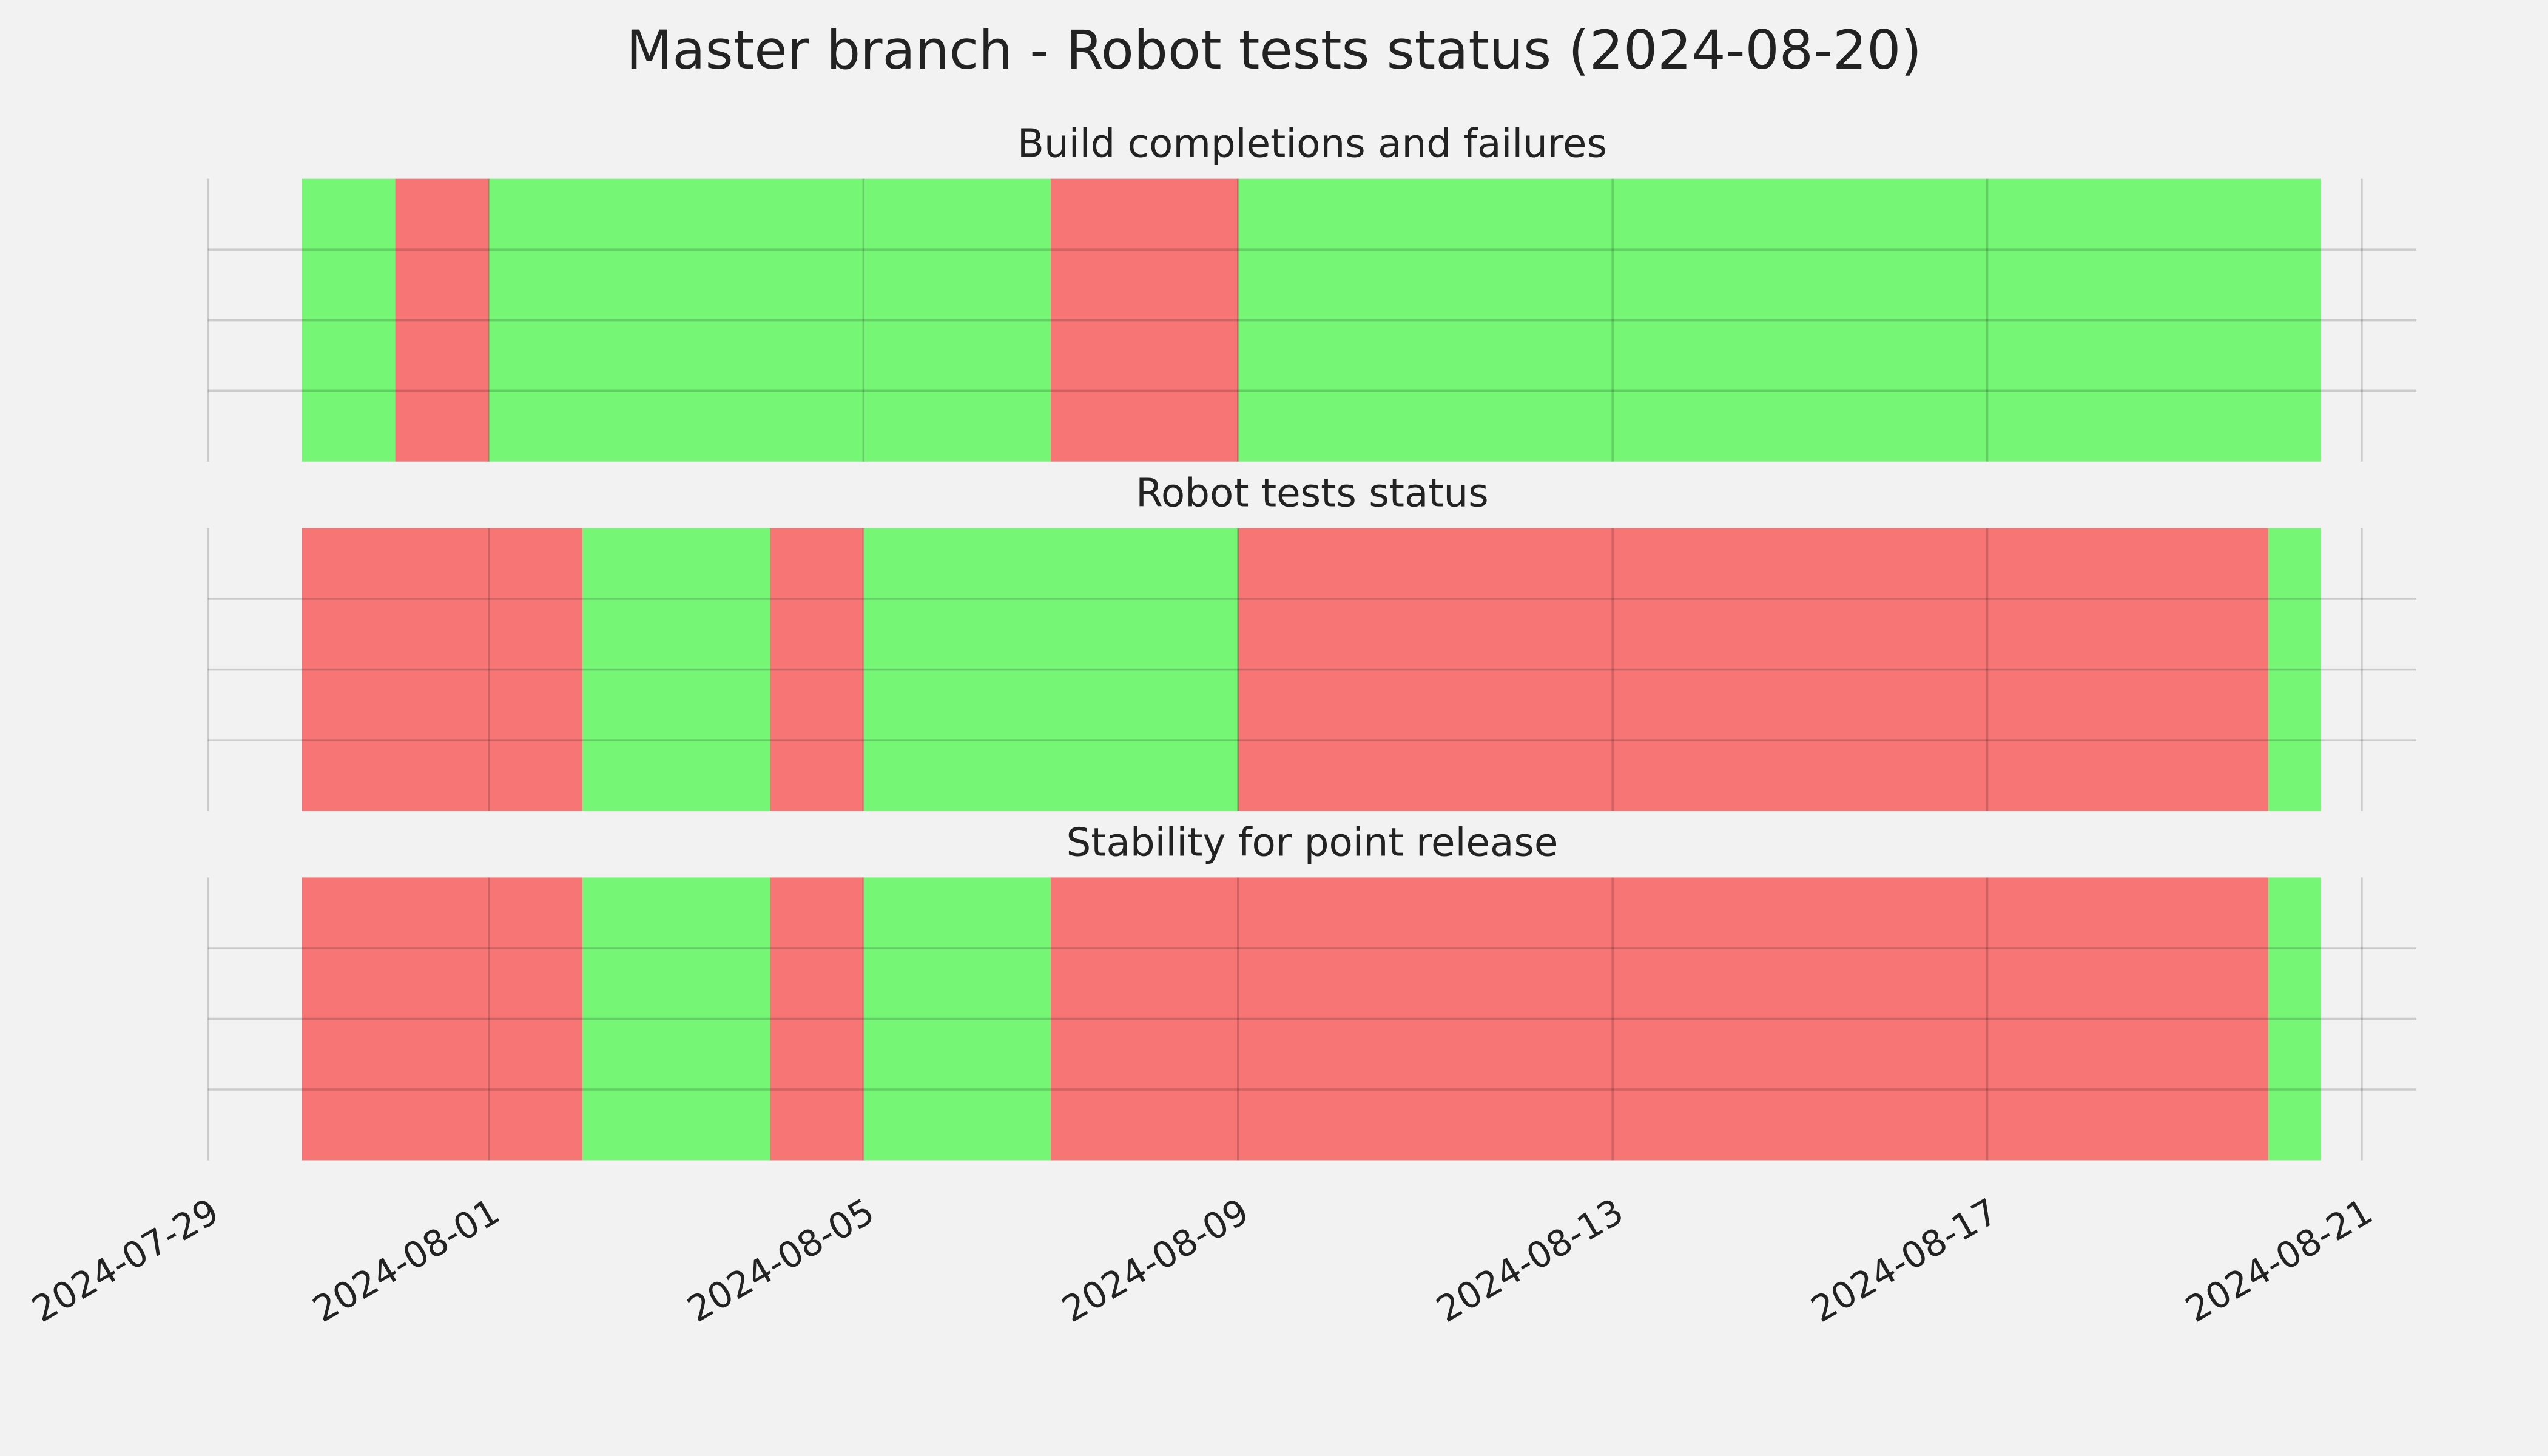  I want to click on panel-title: Stability for point release, so click(1313, 842).